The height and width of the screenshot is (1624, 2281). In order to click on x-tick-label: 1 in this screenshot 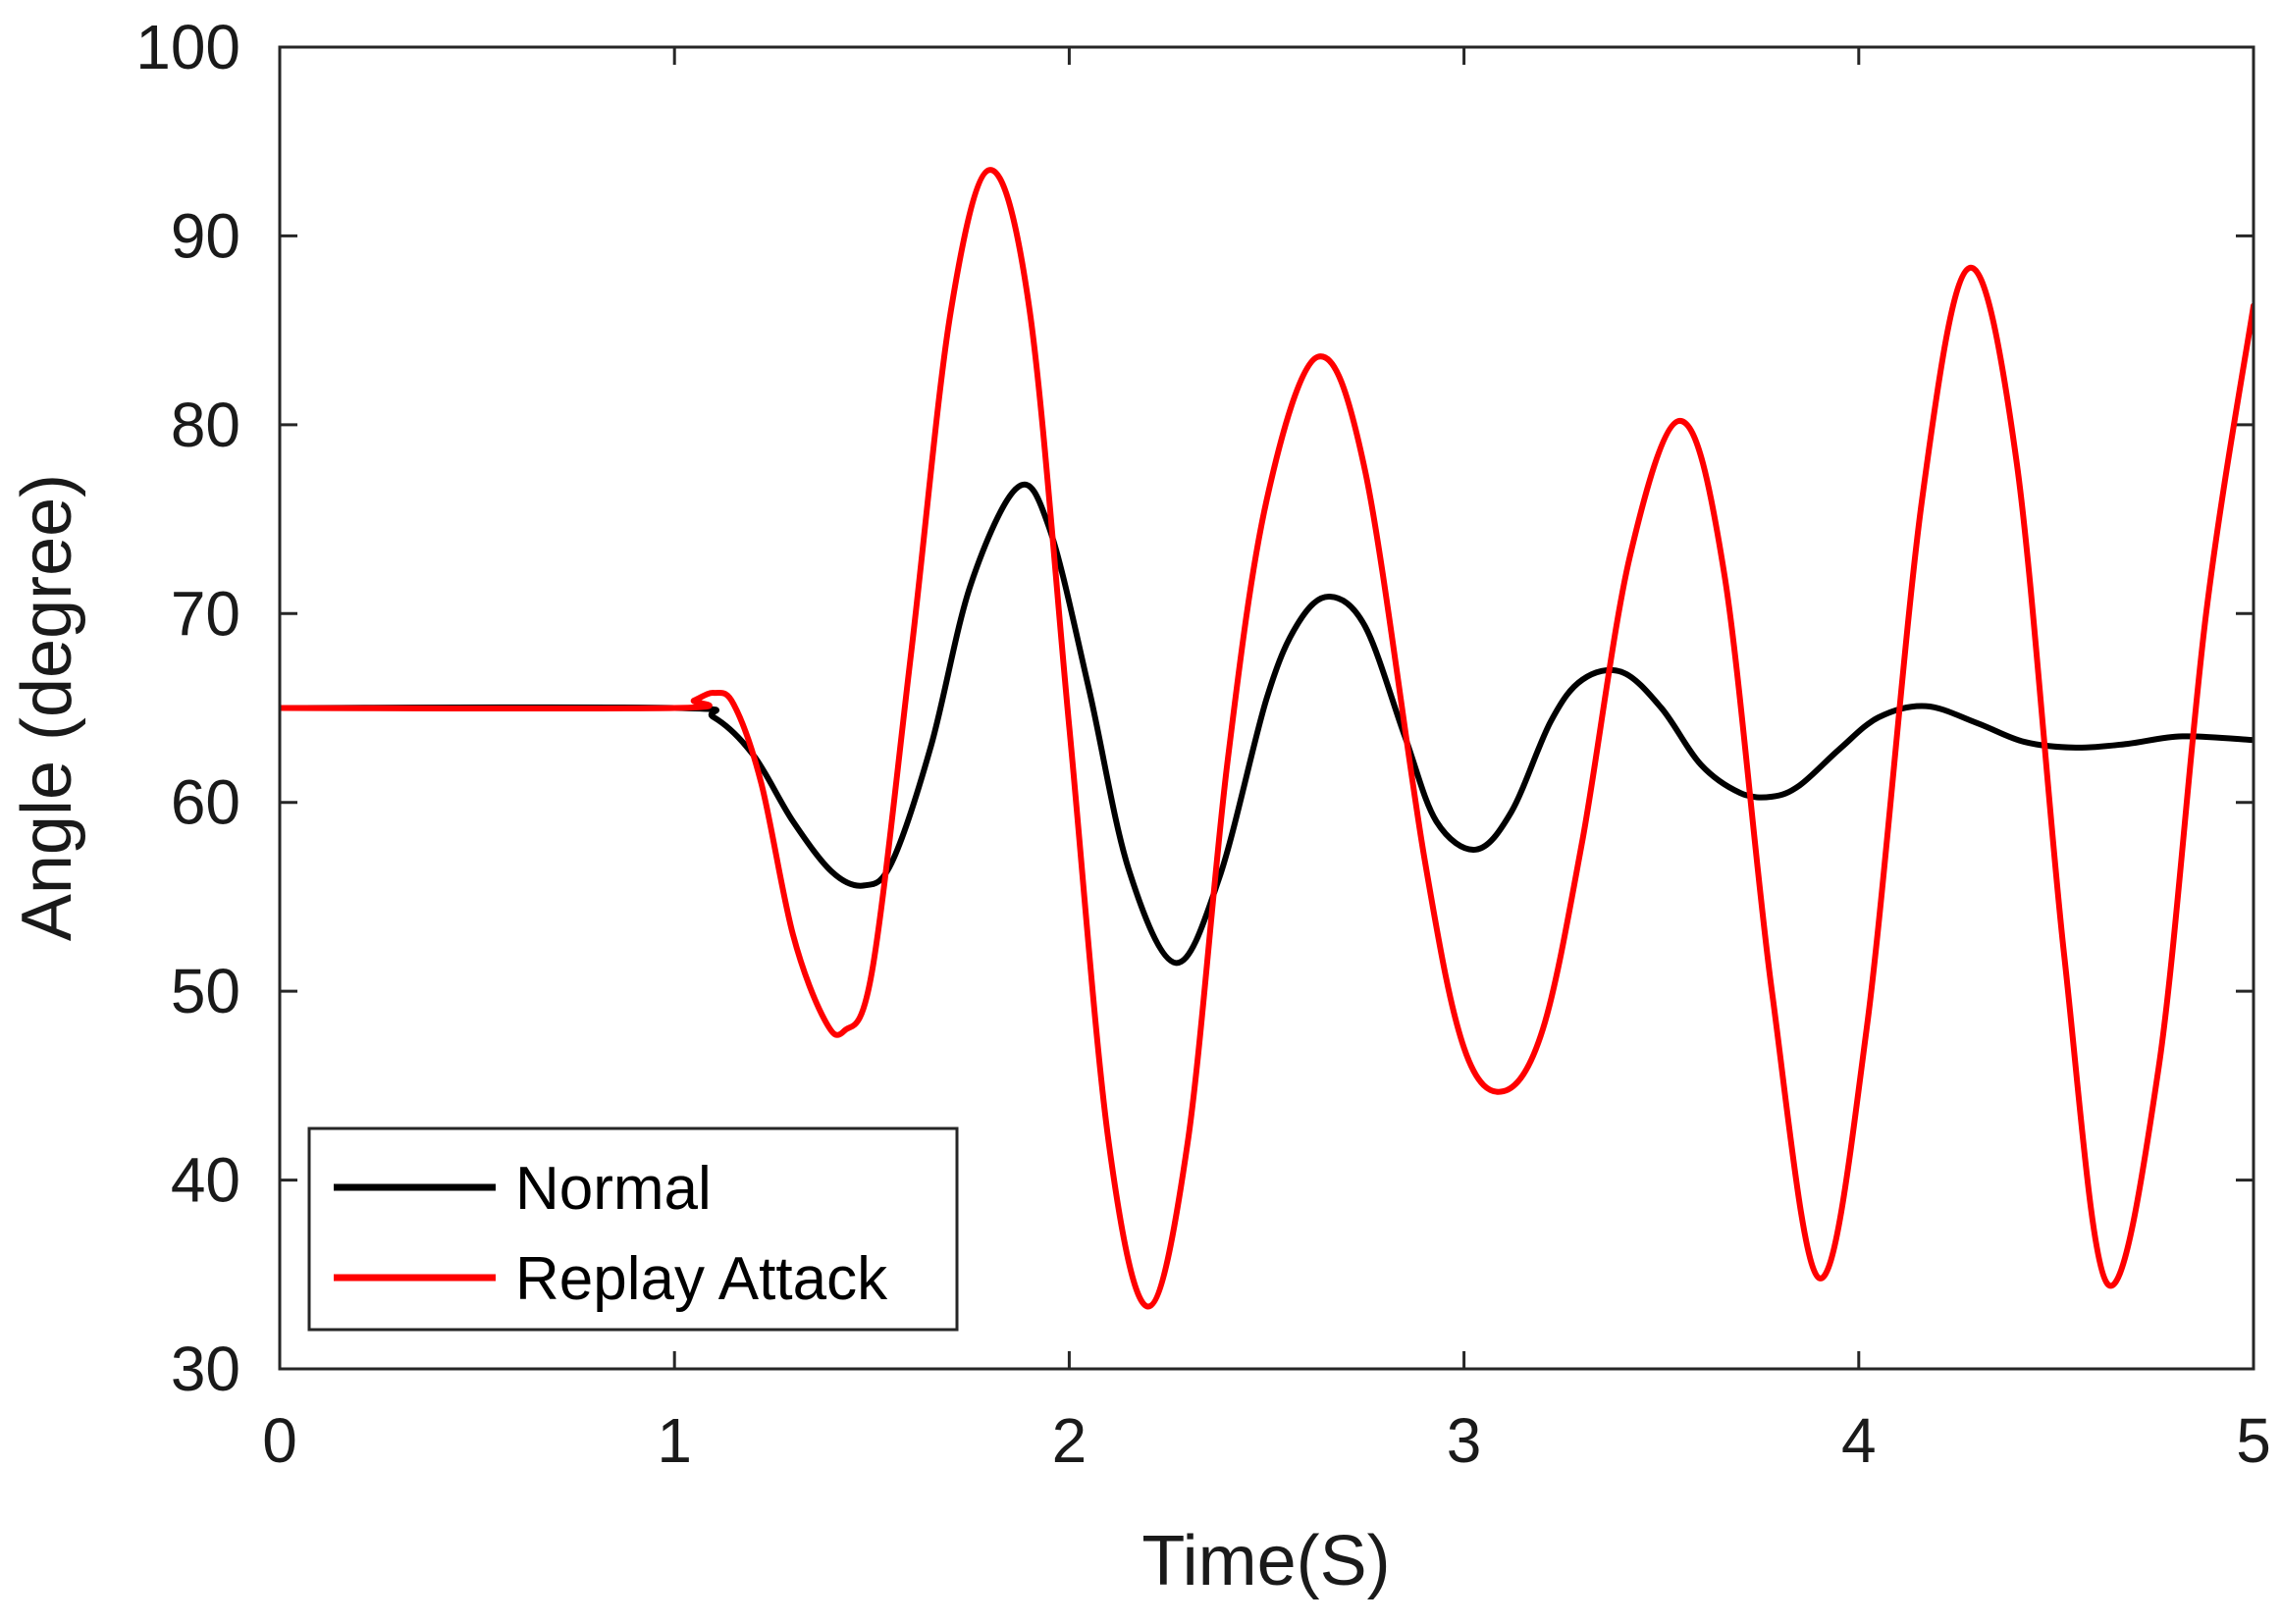, I will do `click(674, 1440)`.